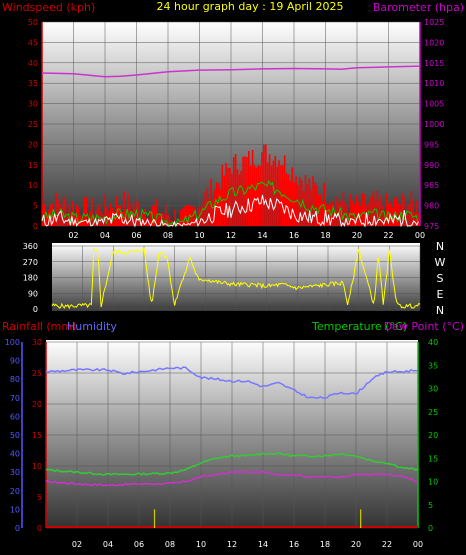 The width and height of the screenshot is (466, 555). What do you see at coordinates (232, 544) in the screenshot?
I see `temp-hour-tick-label: 12` at bounding box center [232, 544].